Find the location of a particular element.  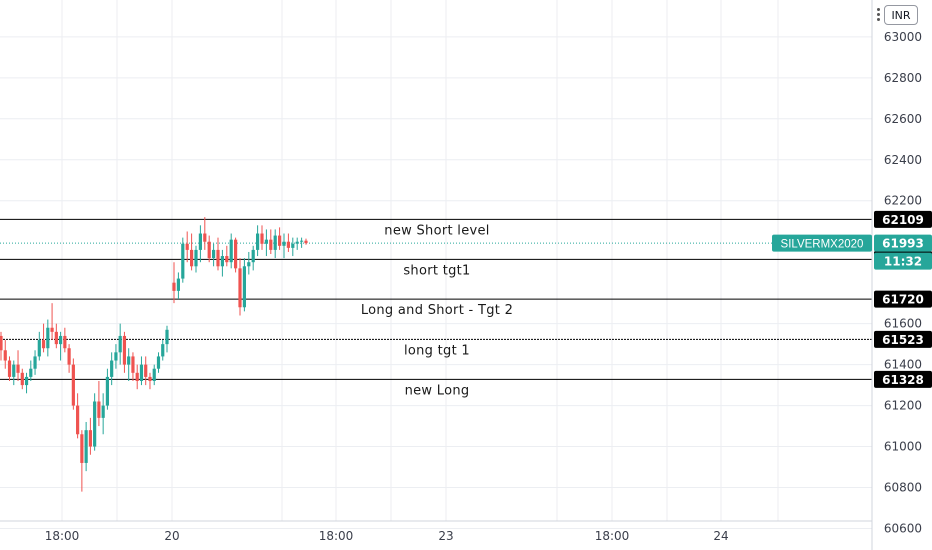

level-price-tag: 61523 is located at coordinates (903, 339).